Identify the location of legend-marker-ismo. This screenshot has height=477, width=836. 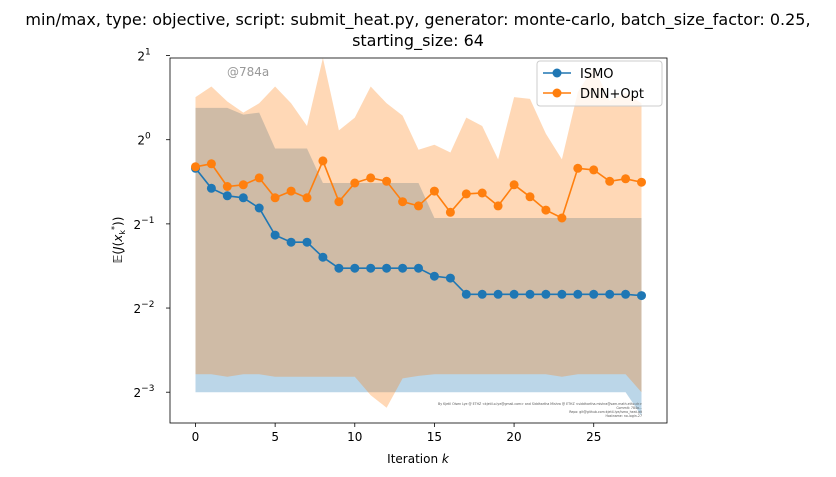
(557, 73).